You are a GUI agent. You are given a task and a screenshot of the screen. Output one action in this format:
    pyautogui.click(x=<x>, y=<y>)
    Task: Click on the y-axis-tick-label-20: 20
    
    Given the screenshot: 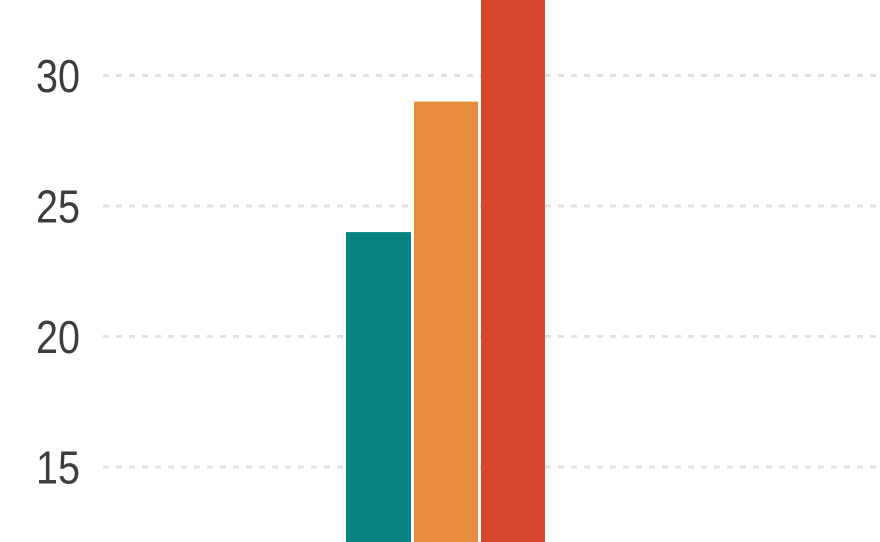 What is the action you would take?
    pyautogui.click(x=58, y=337)
    